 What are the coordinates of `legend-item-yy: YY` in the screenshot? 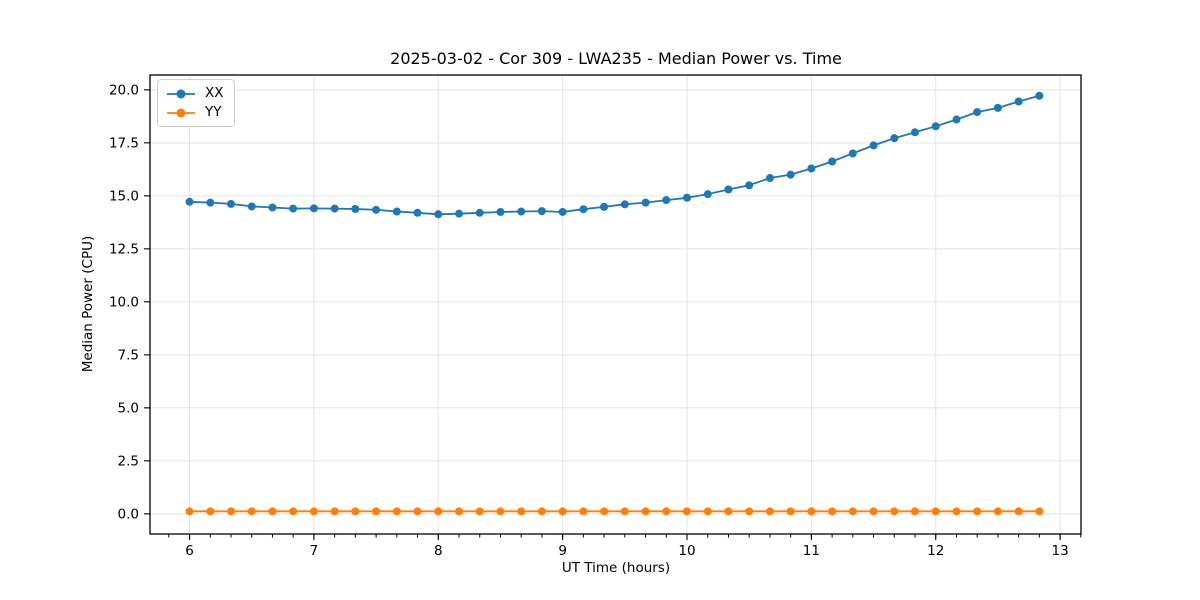 It's located at (195, 112).